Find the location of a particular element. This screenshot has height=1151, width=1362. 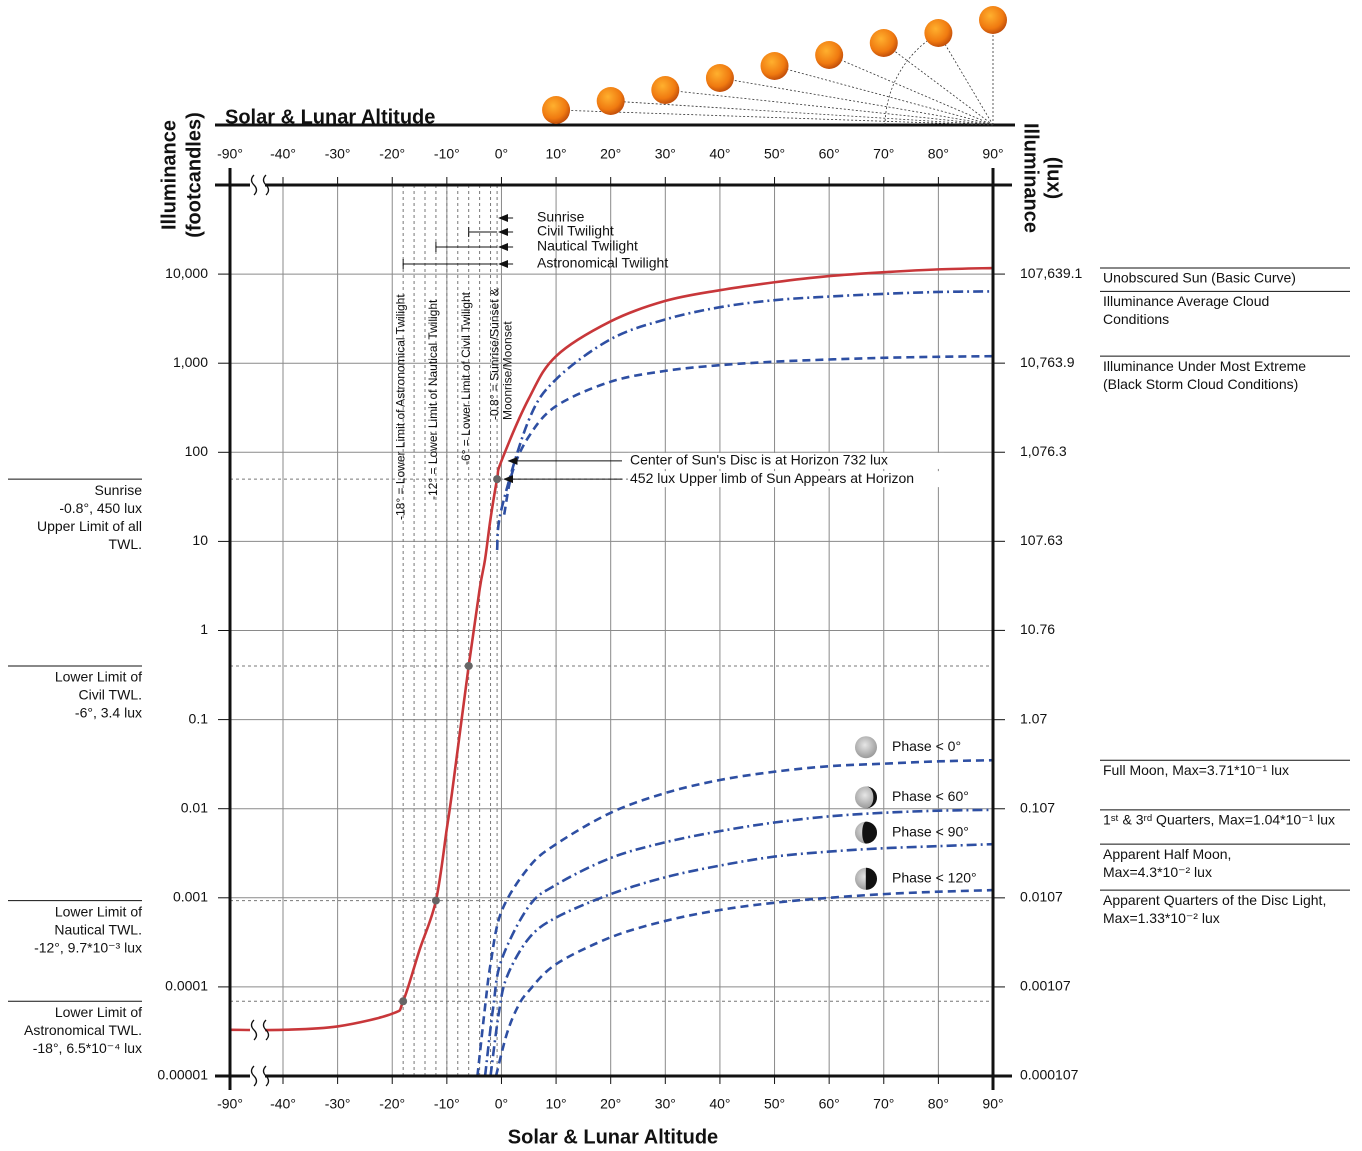

y2-tick-label: 0.00107 is located at coordinates (1045, 986).